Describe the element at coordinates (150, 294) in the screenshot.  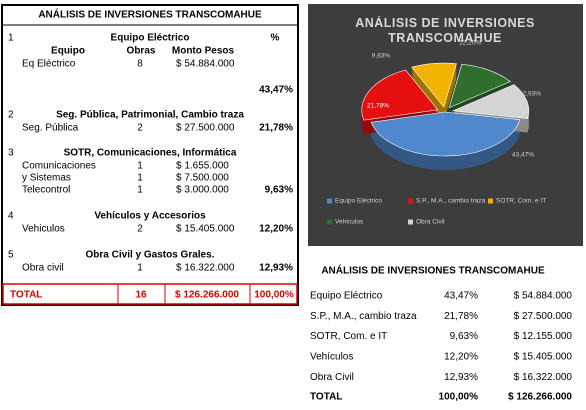
I see `total-border` at that location.